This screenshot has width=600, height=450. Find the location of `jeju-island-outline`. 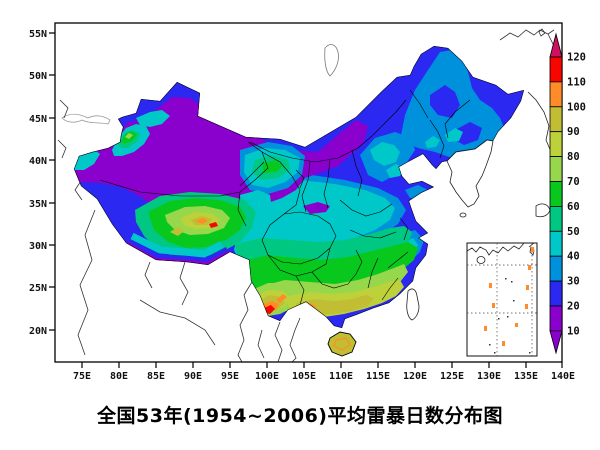

jeju-island-outline is located at coordinates (463, 215).